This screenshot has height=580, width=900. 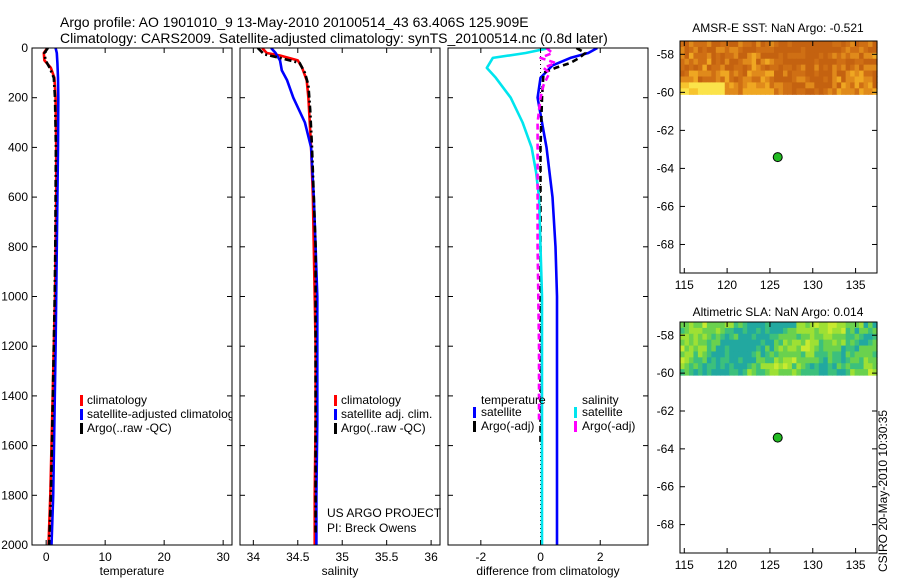 What do you see at coordinates (335, 414) in the screenshot?
I see `legend-swatch` at bounding box center [335, 414].